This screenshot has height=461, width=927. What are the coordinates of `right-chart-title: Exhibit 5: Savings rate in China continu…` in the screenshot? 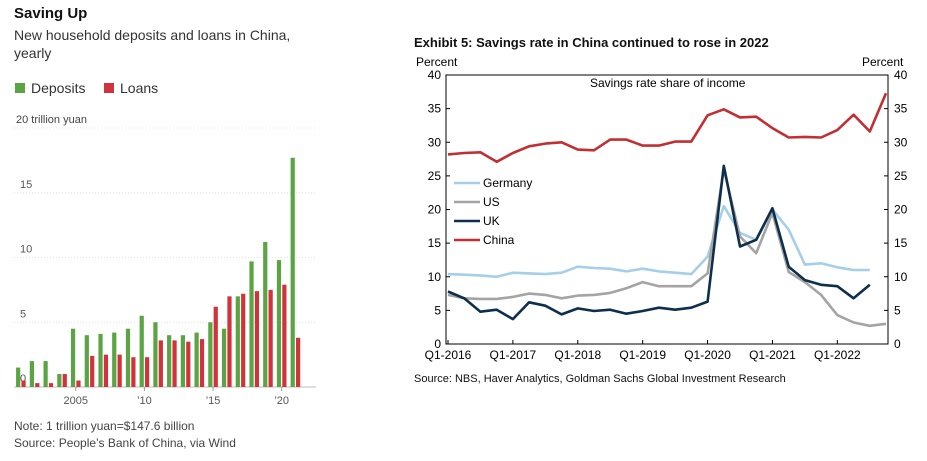 It's located at (591, 42).